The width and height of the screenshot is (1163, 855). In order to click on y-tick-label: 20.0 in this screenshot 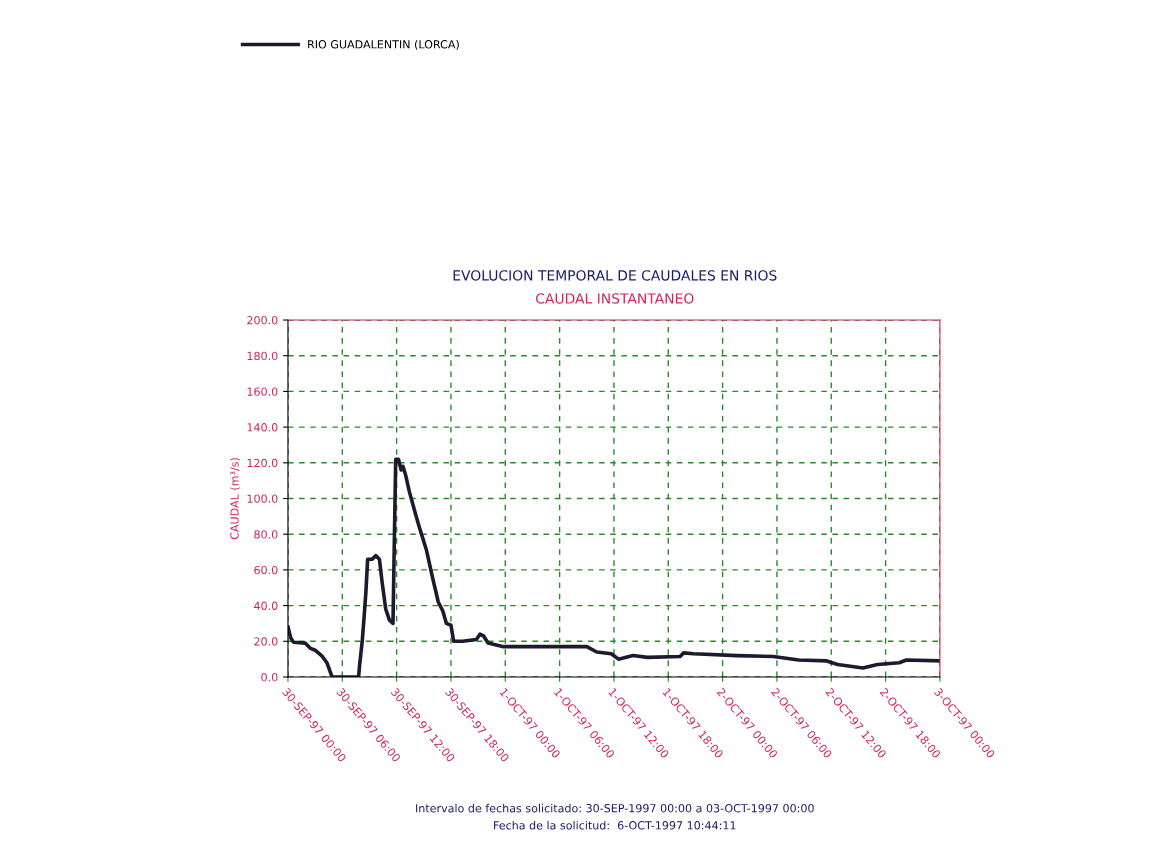, I will do `click(266, 641)`.